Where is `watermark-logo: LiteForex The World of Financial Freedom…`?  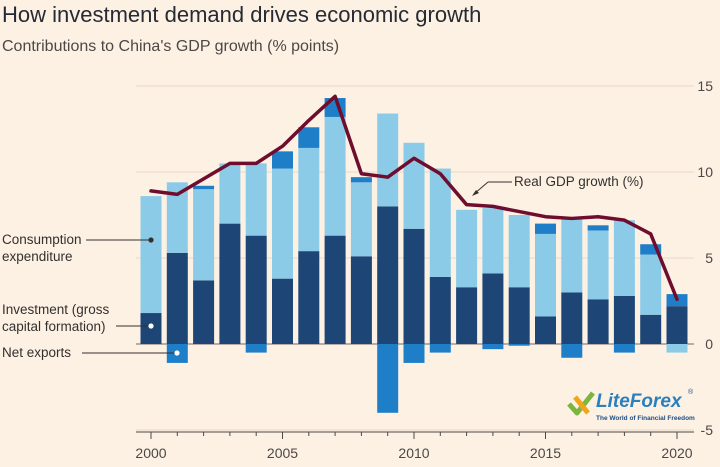 watermark-logo: LiteForex The World of Financial Freedom… is located at coordinates (631, 409).